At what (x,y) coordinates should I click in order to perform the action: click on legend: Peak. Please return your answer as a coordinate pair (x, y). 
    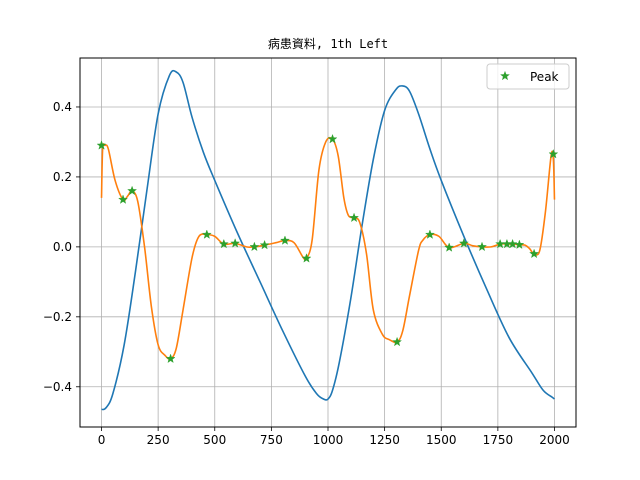
    Looking at the image, I should click on (528, 76).